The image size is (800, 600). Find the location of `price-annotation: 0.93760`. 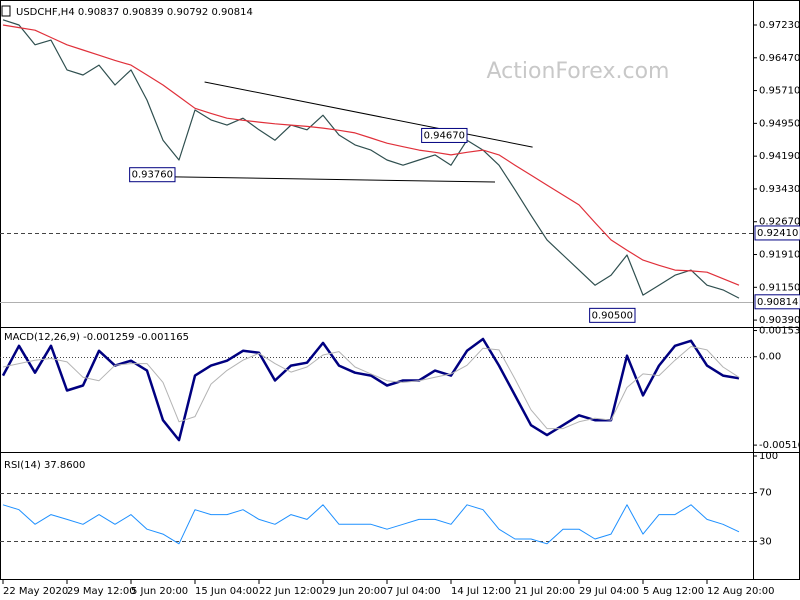

price-annotation: 0.93760 is located at coordinates (152, 175).